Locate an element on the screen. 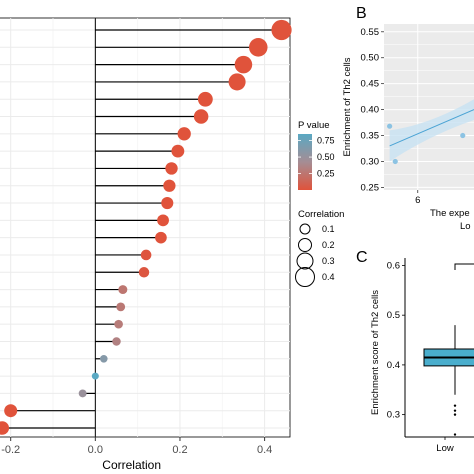 The width and height of the screenshot is (474, 474). correlation-size-legend-title: Correlation is located at coordinates (321, 214).